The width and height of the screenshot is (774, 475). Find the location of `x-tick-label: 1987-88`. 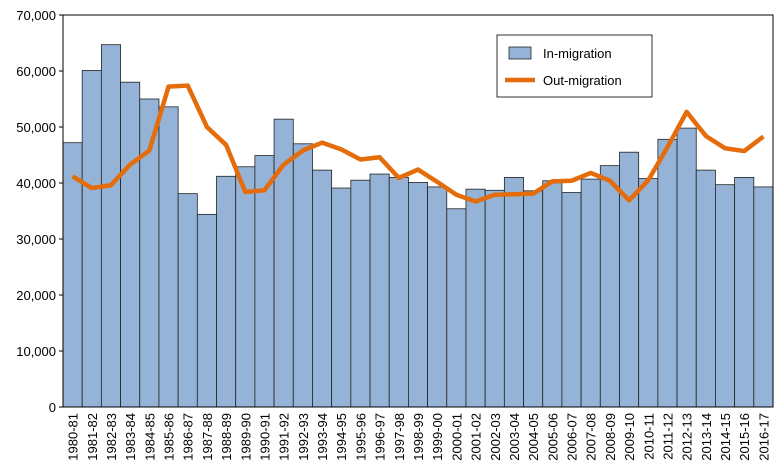

x-tick-label: 1987-88 is located at coordinates (207, 437).